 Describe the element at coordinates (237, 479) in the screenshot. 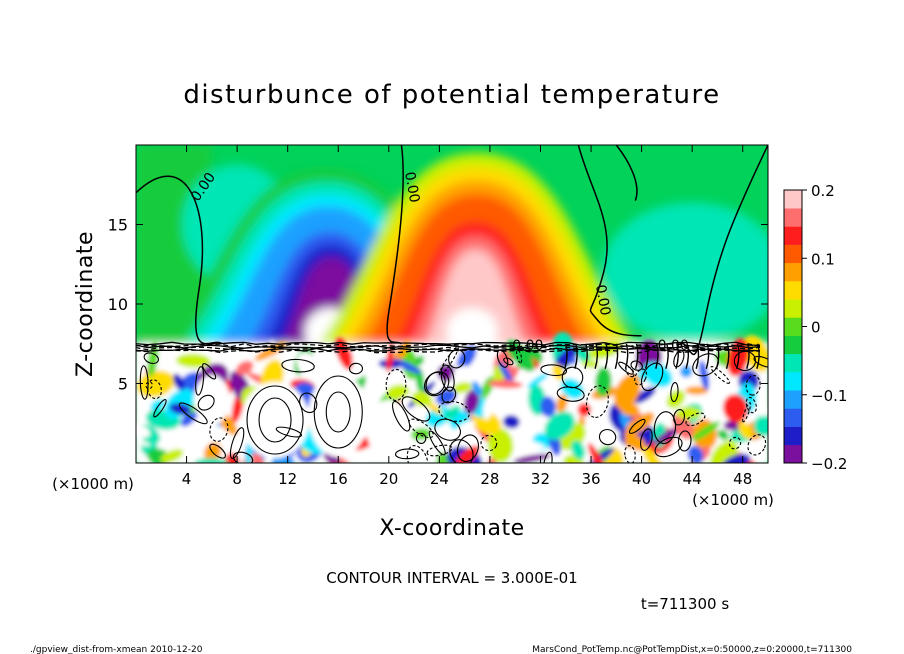

I see `x-tick-label: 8` at that location.